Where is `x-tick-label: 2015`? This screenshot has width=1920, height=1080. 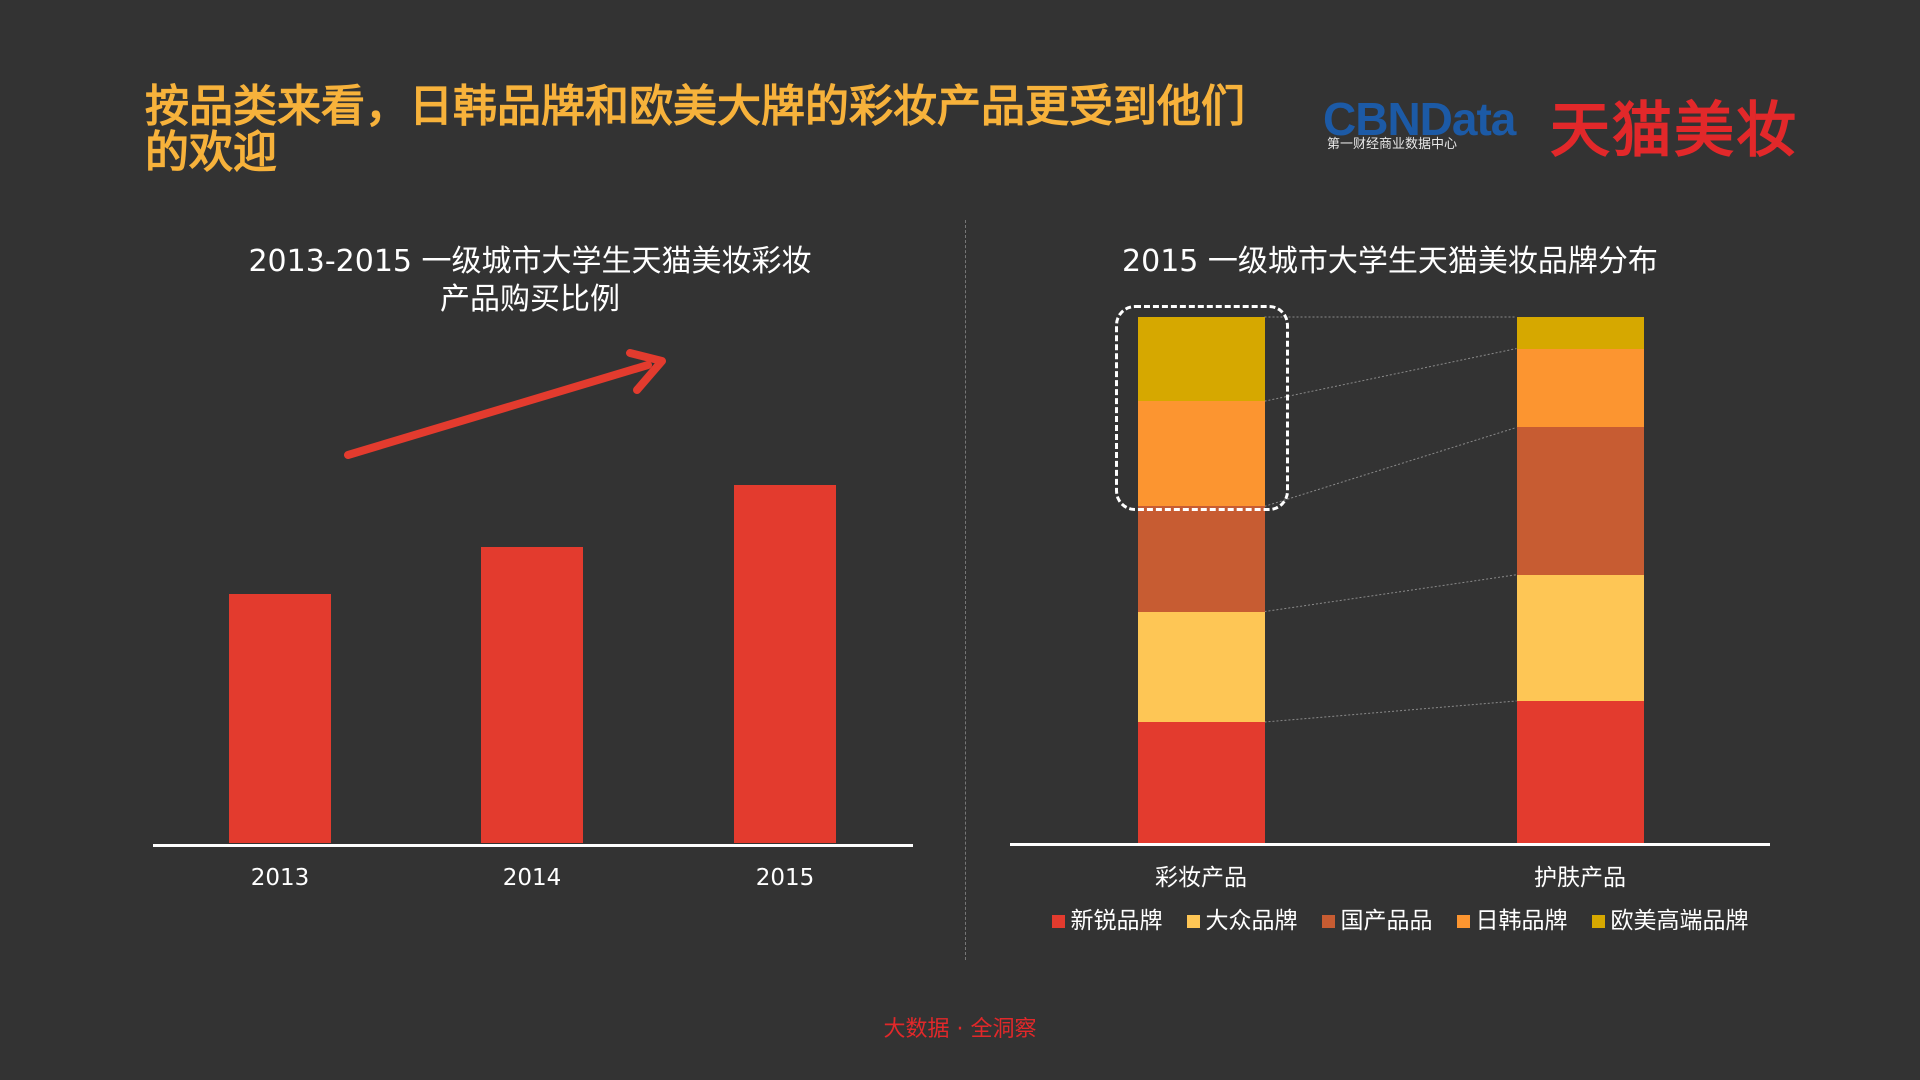
x-tick-label: 2015 is located at coordinates (785, 878).